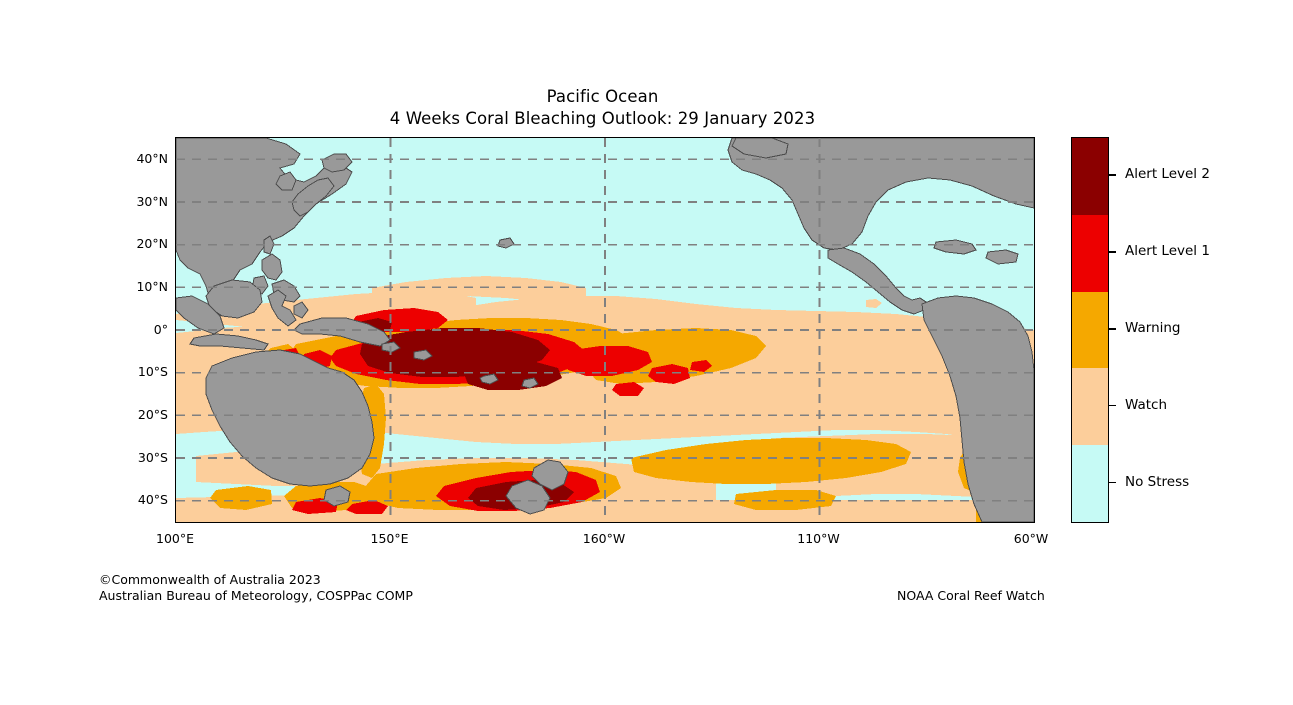  What do you see at coordinates (175, 538) in the screenshot?
I see `xtick-100e: 100°E` at bounding box center [175, 538].